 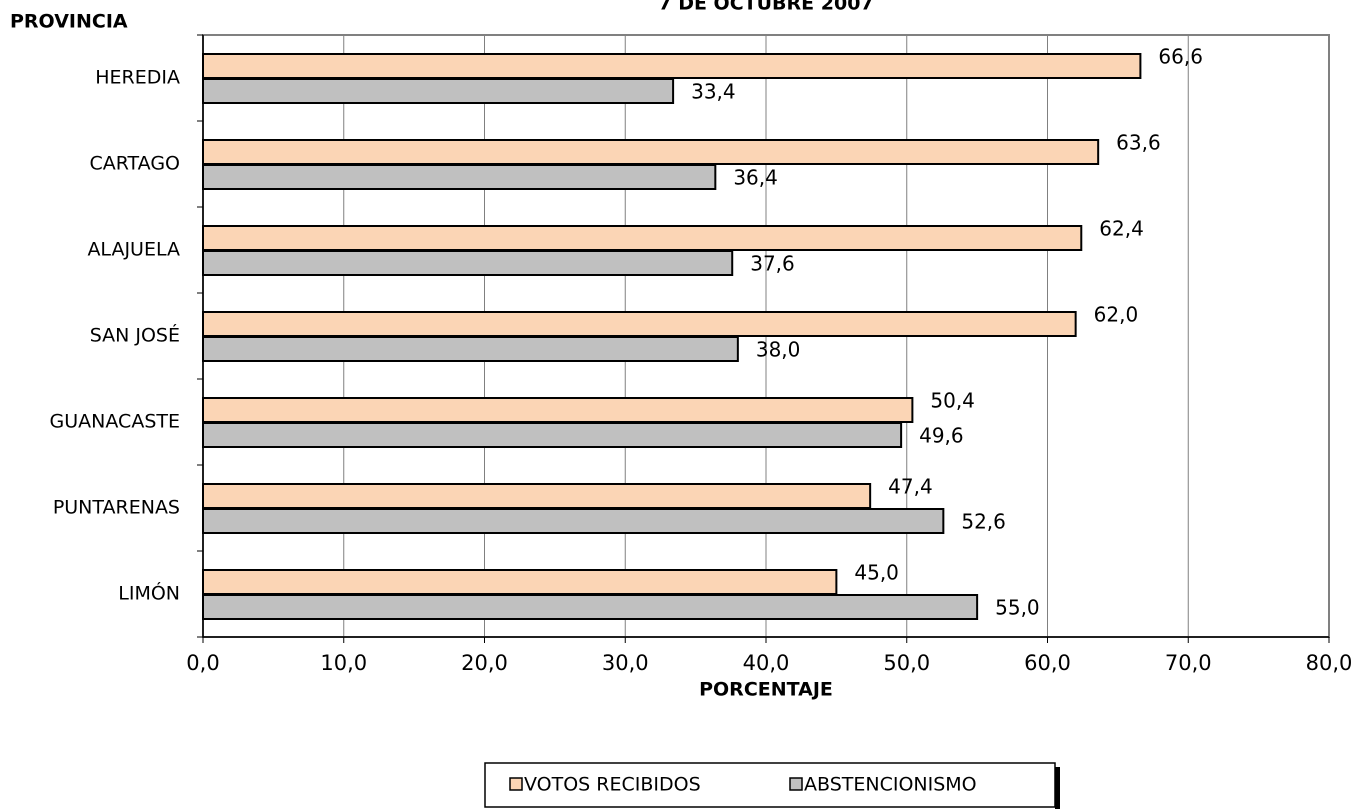 I want to click on data-label: 33,4, so click(x=713, y=92).